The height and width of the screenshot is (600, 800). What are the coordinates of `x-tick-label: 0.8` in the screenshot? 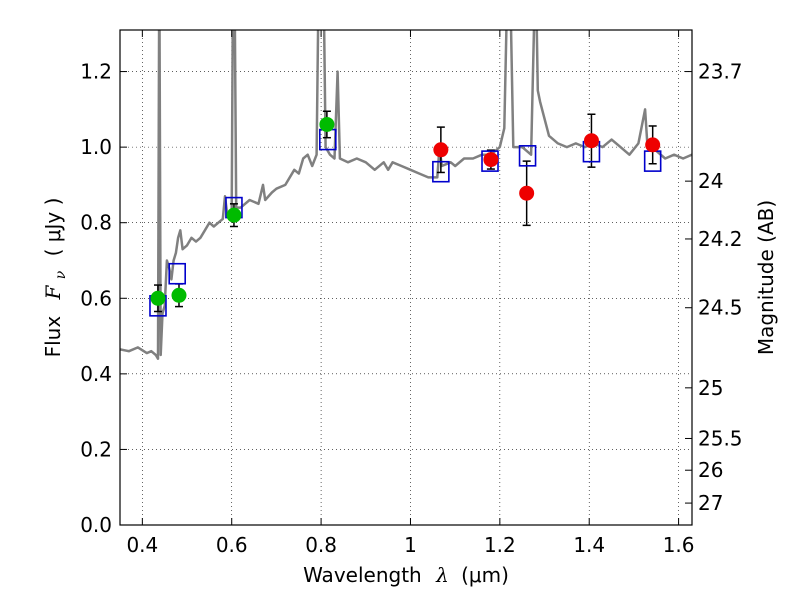 It's located at (321, 545).